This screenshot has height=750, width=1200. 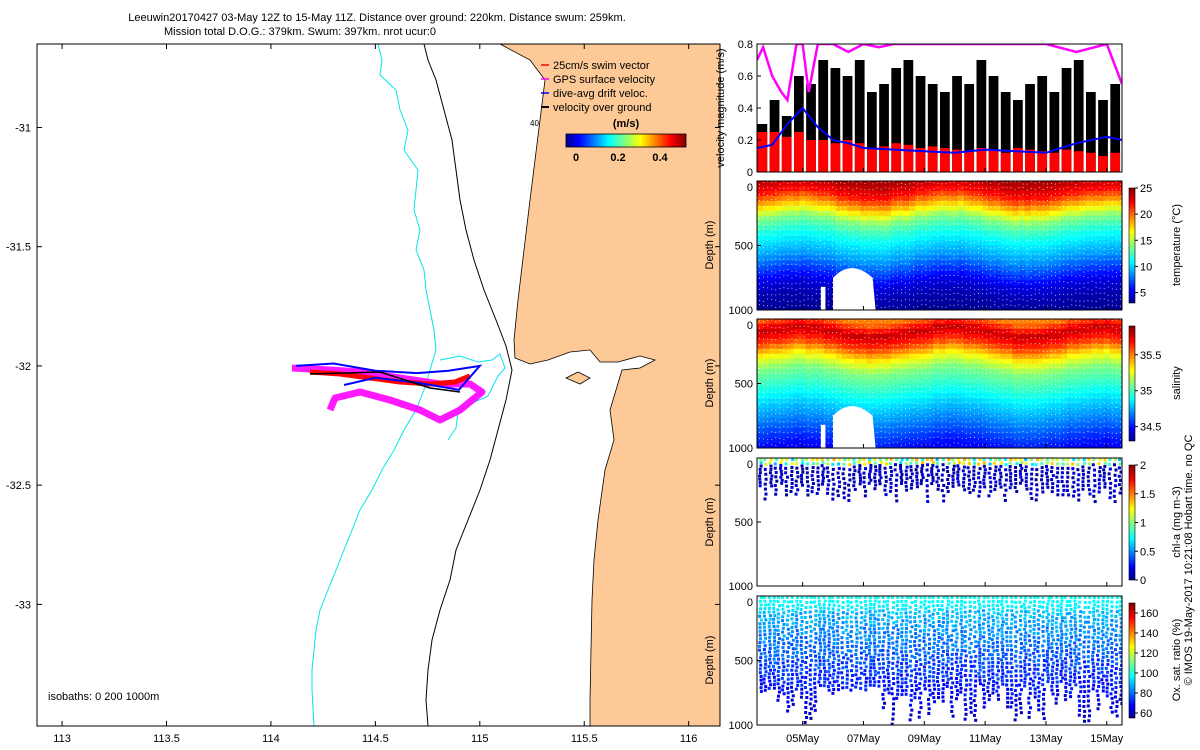 I want to click on colorbar-tick-label: 15, so click(x=1146, y=241).